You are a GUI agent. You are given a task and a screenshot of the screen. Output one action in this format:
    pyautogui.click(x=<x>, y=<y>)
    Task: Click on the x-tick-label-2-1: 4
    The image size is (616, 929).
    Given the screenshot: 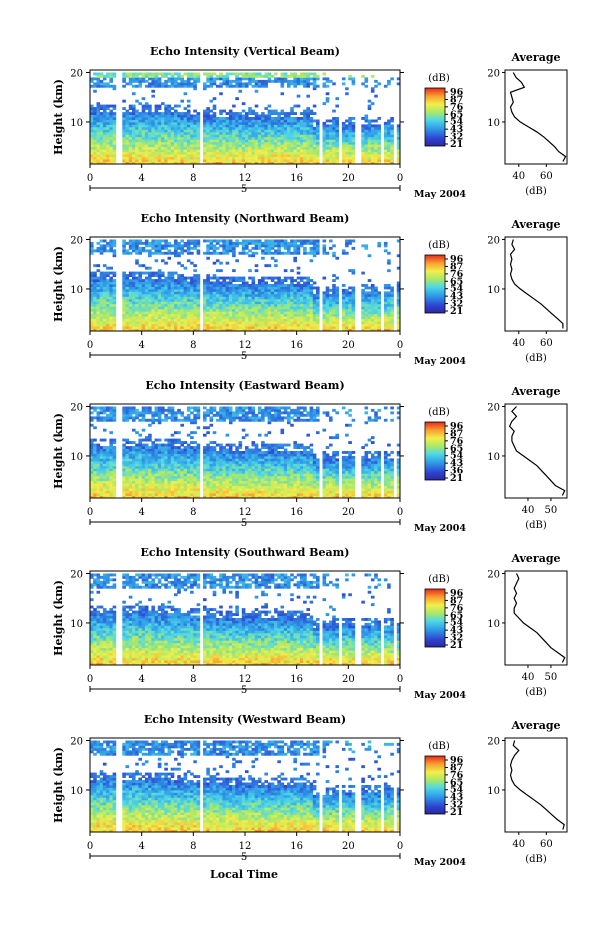 What is the action you would take?
    pyautogui.click(x=141, y=512)
    